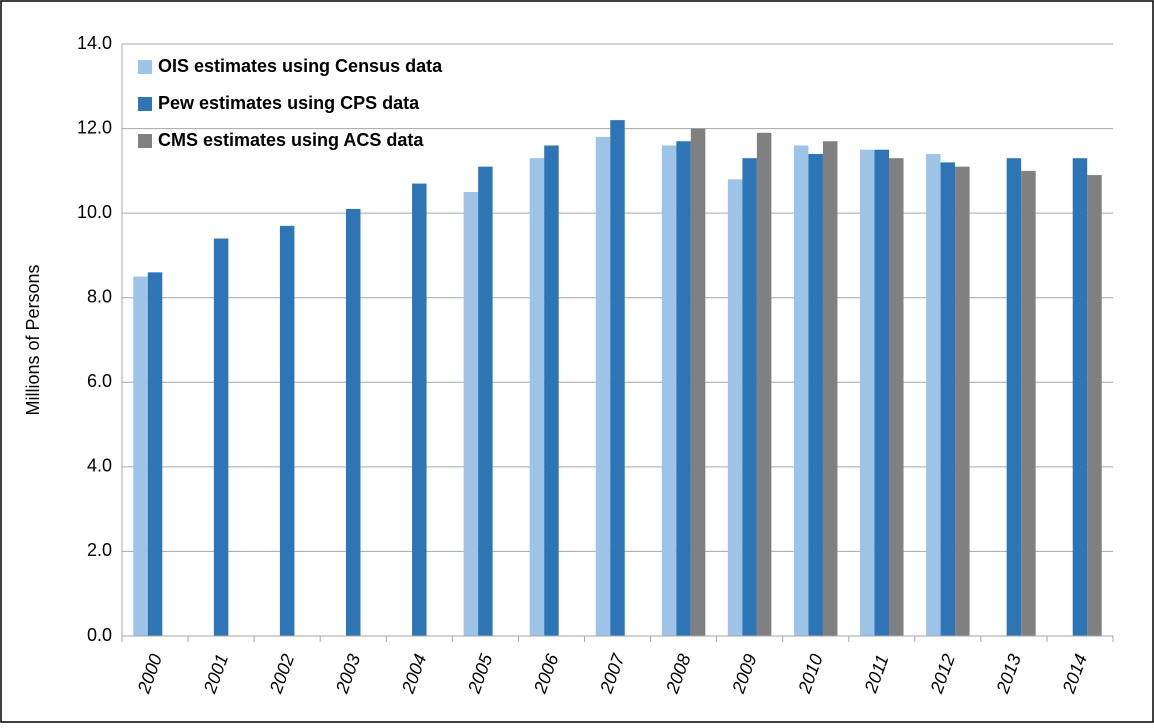 The image size is (1154, 728). I want to click on y-tick-label: 2.0, so click(99, 550).